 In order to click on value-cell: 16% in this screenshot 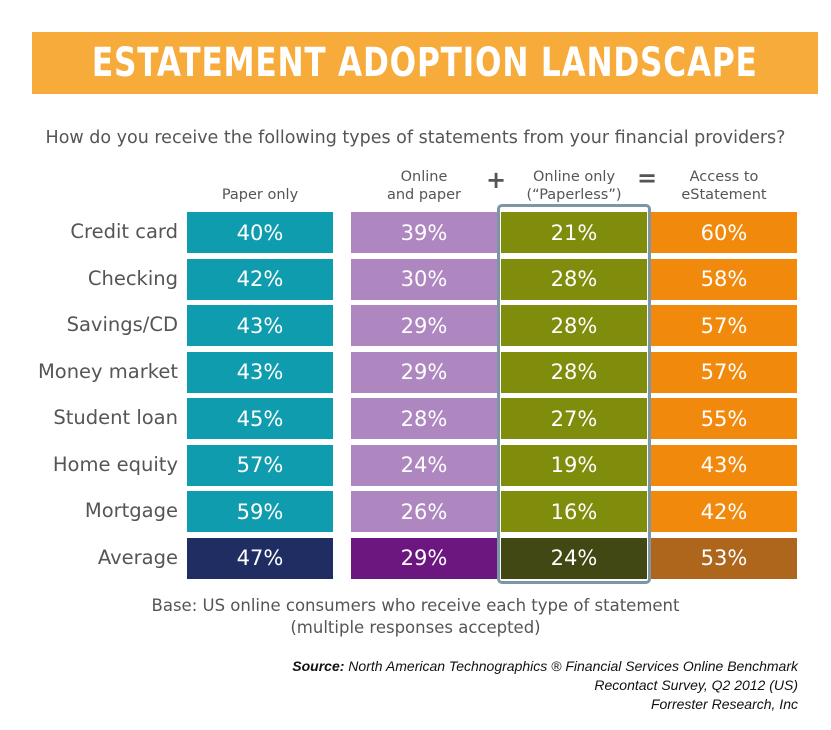, I will do `click(574, 511)`.